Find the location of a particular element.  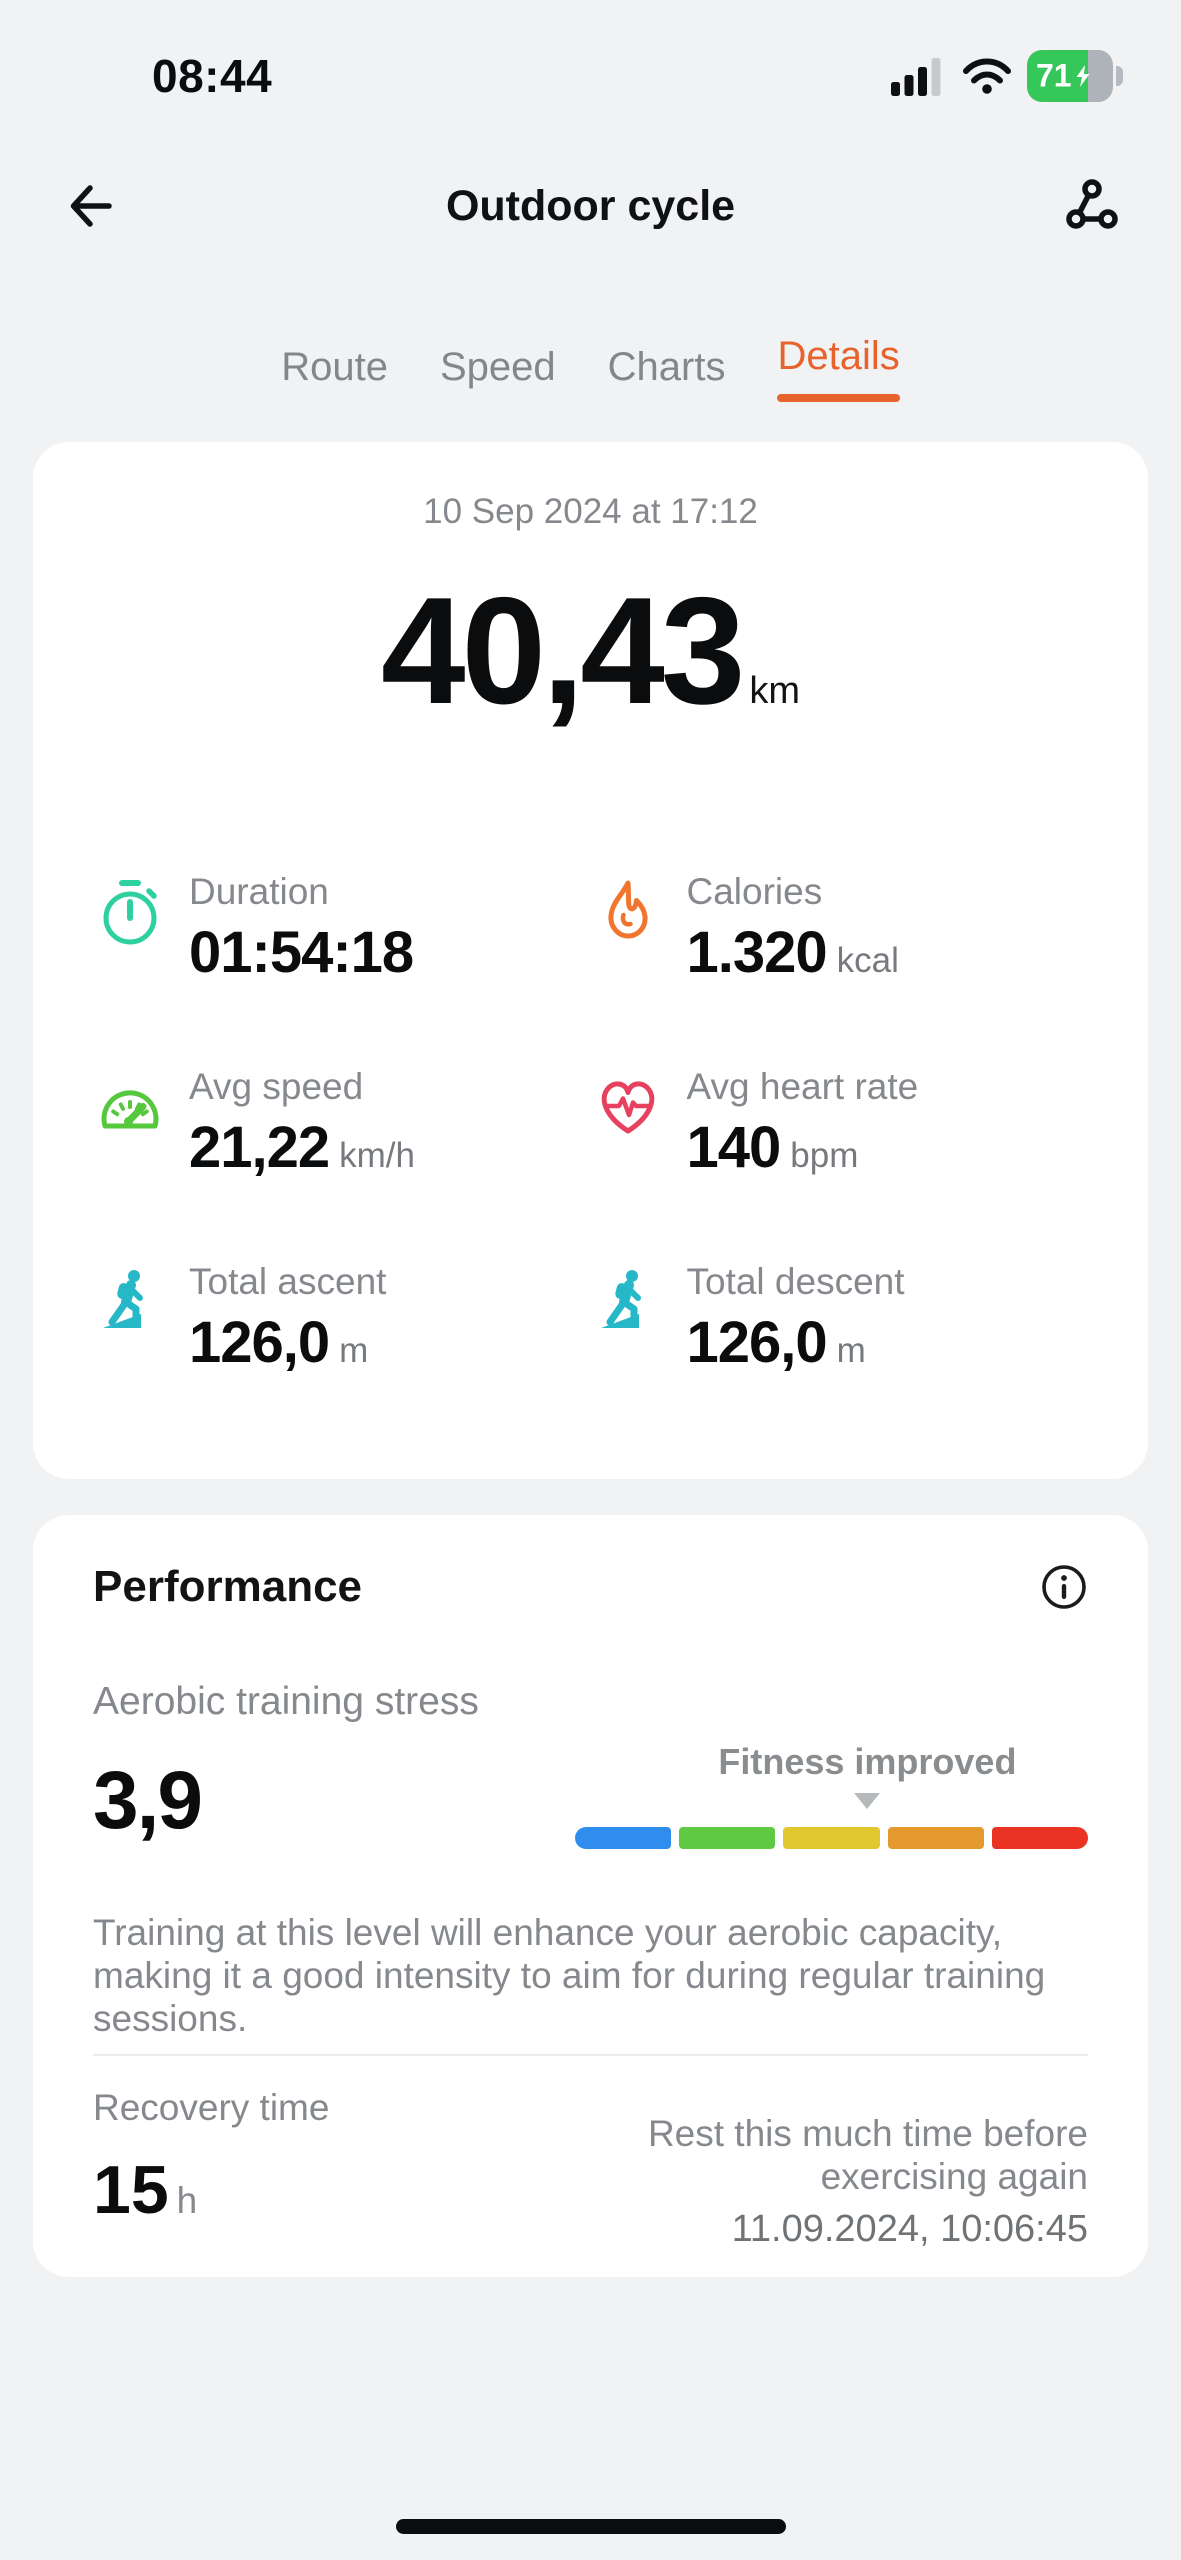

tab-details-label: Details is located at coordinates (838, 356).